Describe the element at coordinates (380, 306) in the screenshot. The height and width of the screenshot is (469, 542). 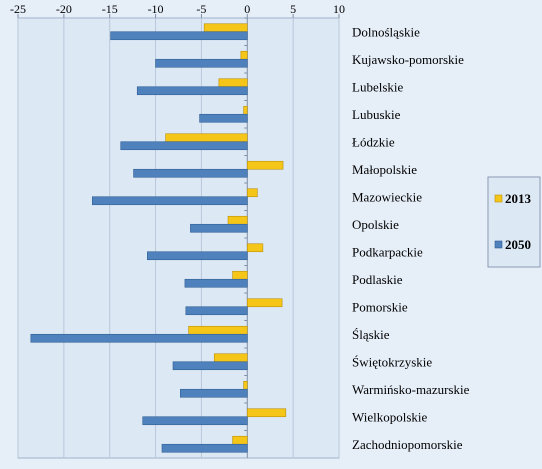
I see `category-label: Pomorskie` at that location.